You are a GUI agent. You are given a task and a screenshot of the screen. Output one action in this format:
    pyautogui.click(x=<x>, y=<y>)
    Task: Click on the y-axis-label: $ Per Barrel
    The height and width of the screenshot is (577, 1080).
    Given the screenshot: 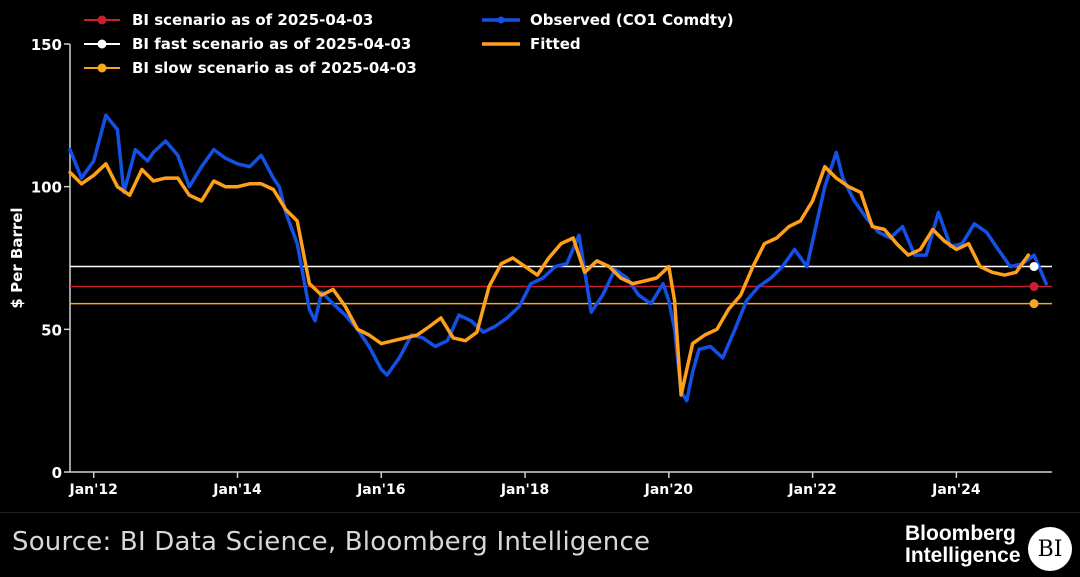 What is the action you would take?
    pyautogui.click(x=17, y=257)
    